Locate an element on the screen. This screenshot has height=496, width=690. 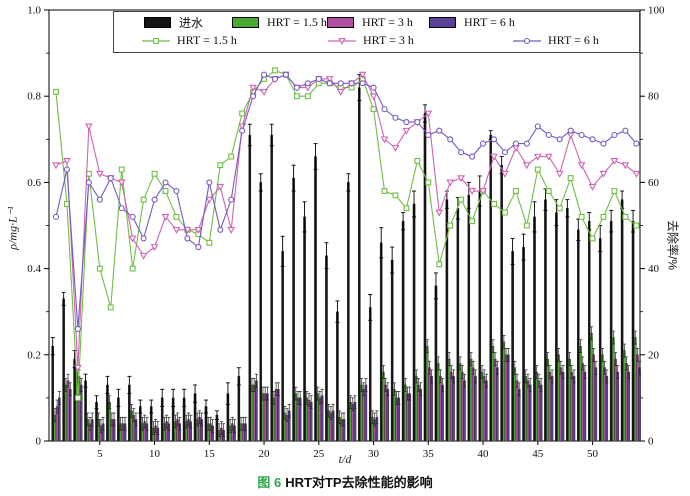
svg-text: 0.2 is located at coordinates (34, 355).